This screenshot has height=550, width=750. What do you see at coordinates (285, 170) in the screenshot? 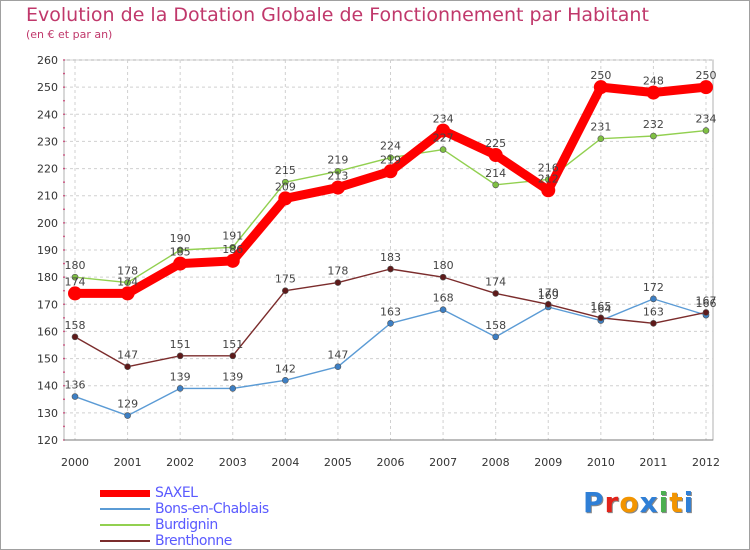
I see `data-label: 215` at bounding box center [285, 170].